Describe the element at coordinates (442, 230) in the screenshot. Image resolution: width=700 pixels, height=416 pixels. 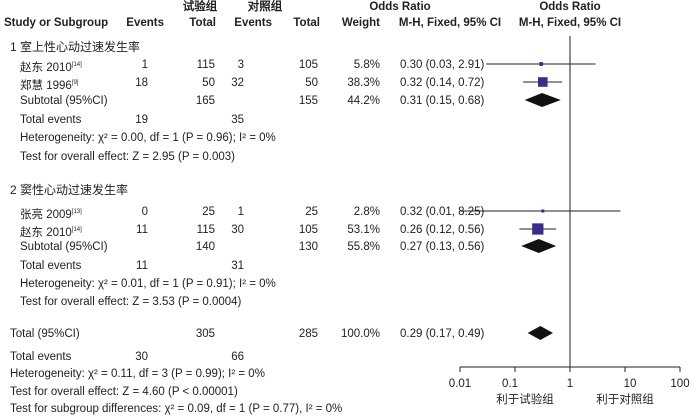
I see `or-ci-value: 0.26 (0.12, 0.56)` at that location.